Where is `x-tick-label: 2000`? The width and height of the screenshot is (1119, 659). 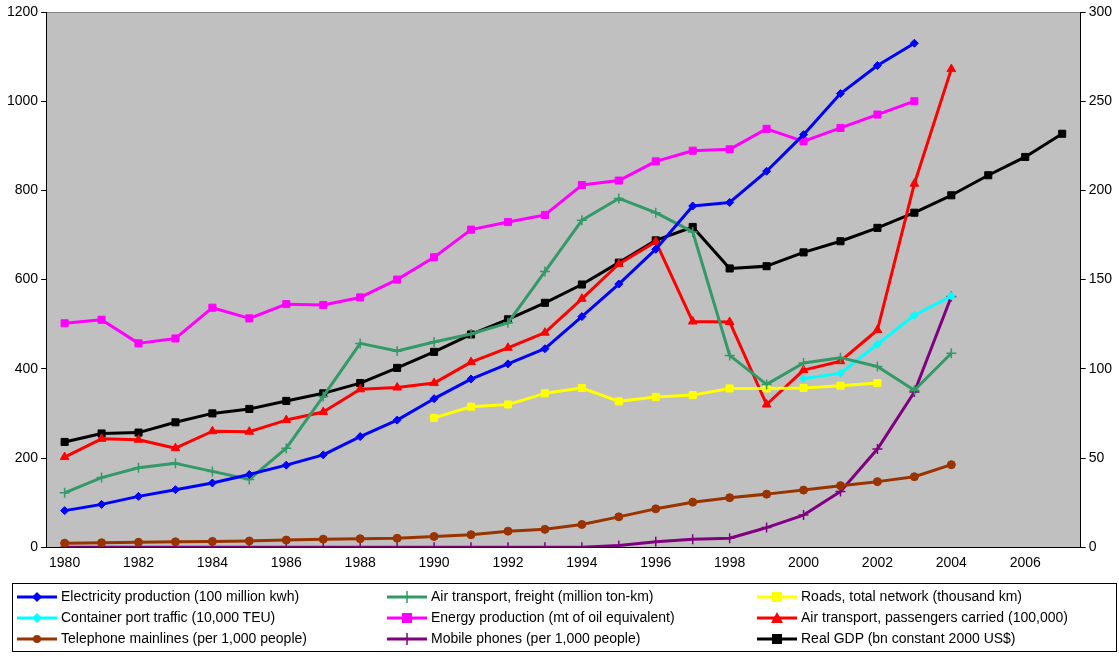 x-tick-label: 2000 is located at coordinates (803, 562).